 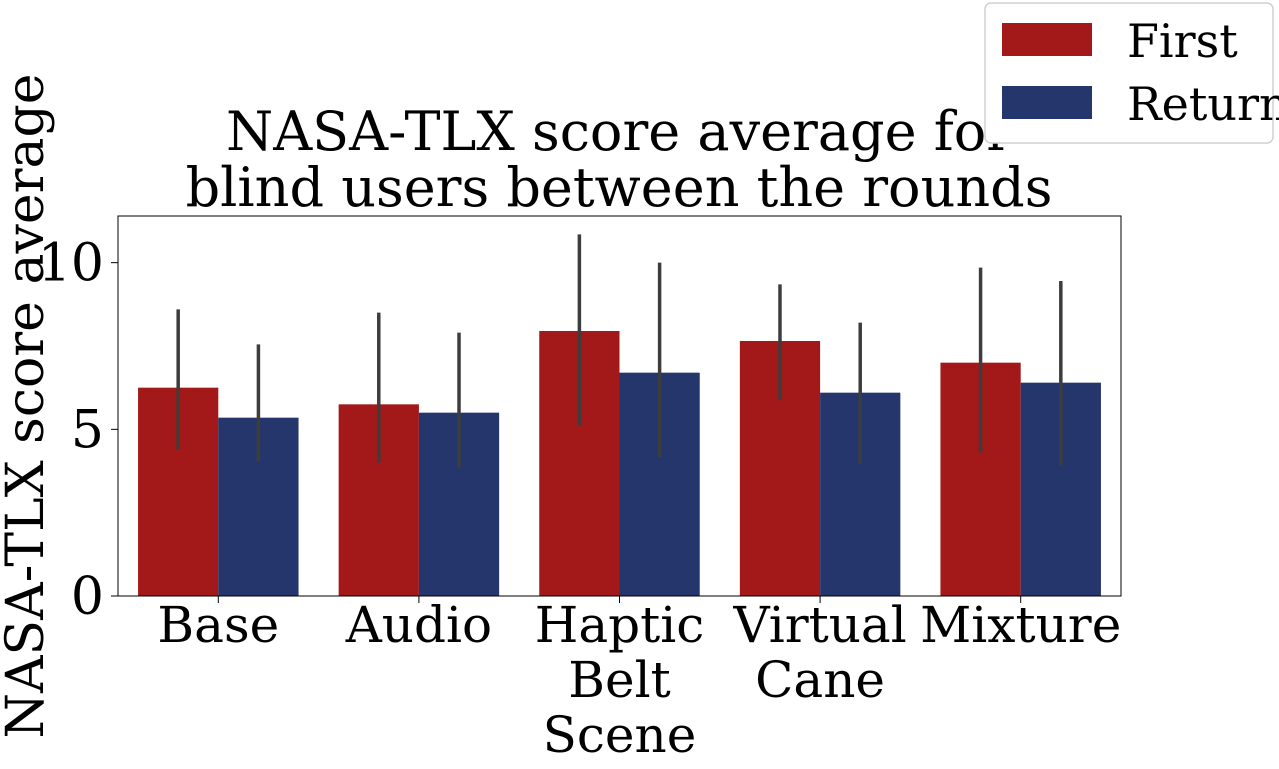 What do you see at coordinates (1047, 102) in the screenshot?
I see `legend-swatch-return` at bounding box center [1047, 102].